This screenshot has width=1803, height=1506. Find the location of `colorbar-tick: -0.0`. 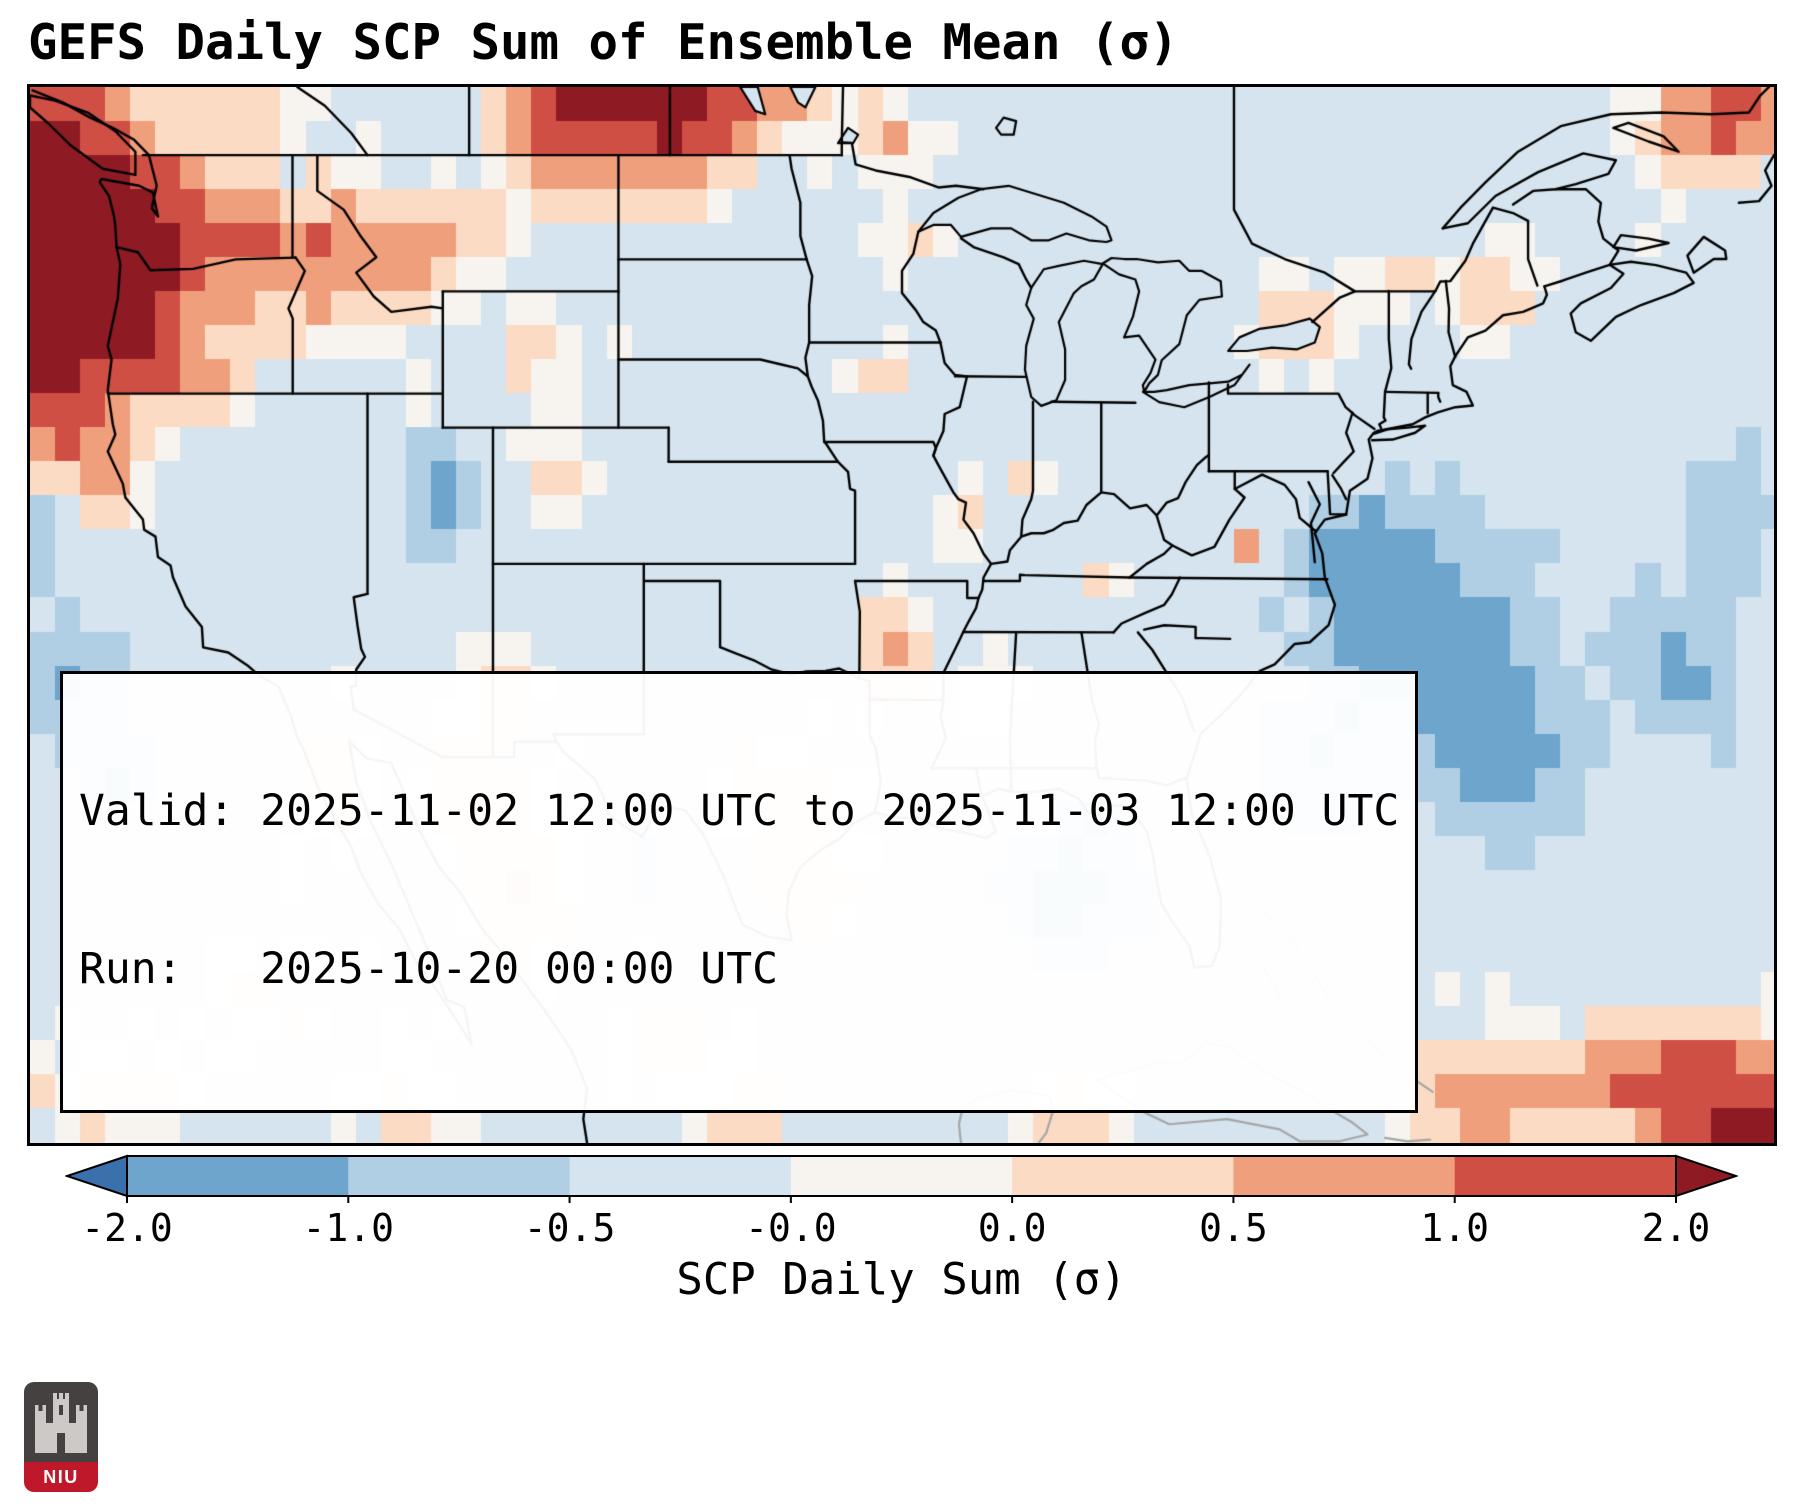

colorbar-tick: -0.0 is located at coordinates (791, 1228).